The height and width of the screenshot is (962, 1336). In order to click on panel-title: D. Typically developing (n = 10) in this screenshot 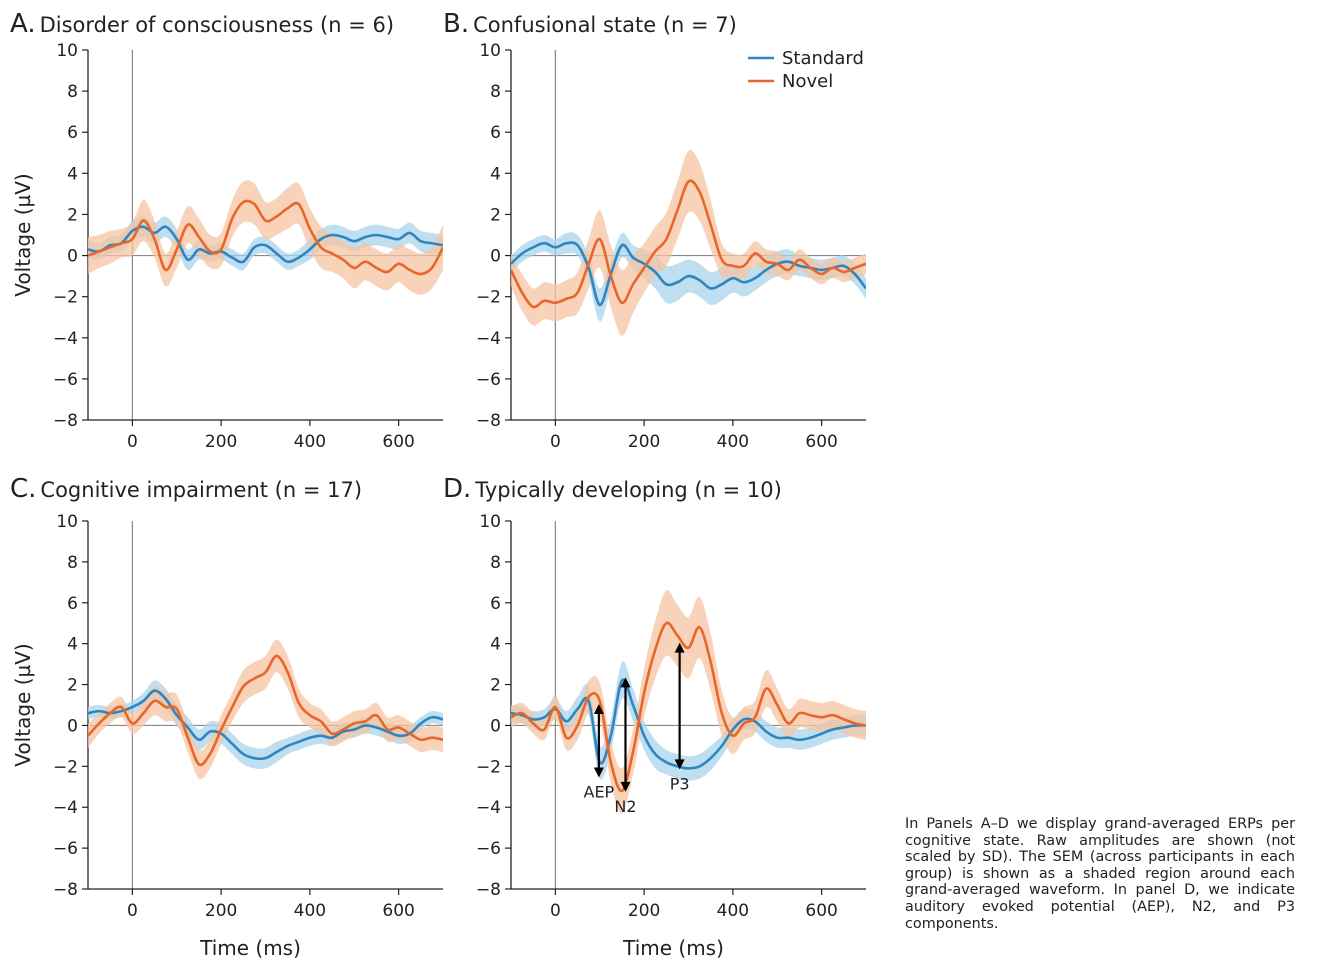, I will do `click(612, 489)`.